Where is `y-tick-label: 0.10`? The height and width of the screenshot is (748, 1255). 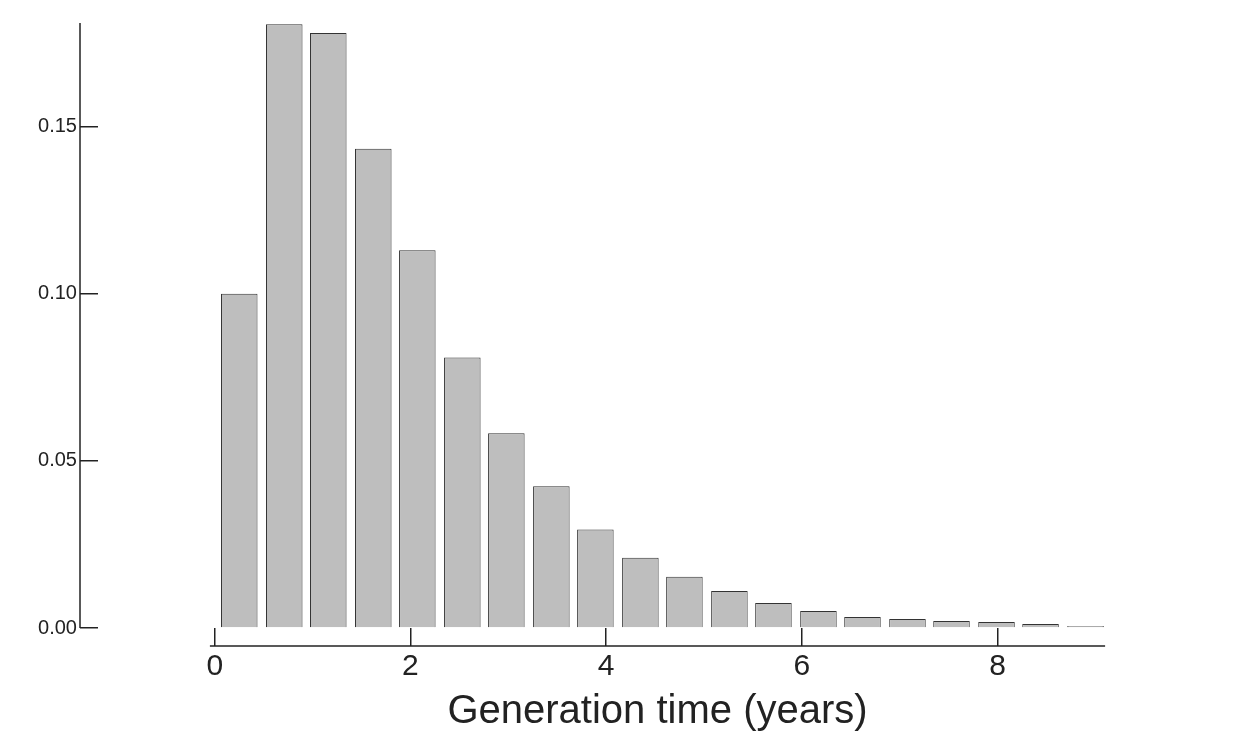
y-tick-label: 0.10 is located at coordinates (57, 292).